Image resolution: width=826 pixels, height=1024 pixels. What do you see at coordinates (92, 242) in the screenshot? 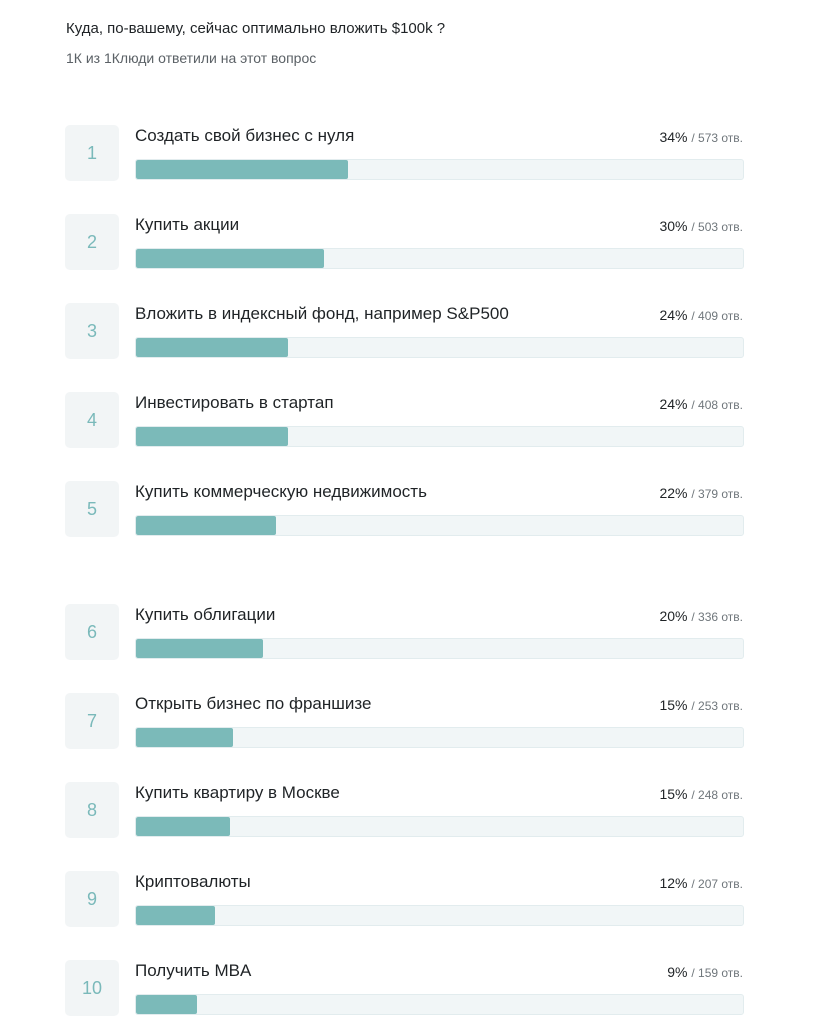
I see `option-number: 2` at bounding box center [92, 242].